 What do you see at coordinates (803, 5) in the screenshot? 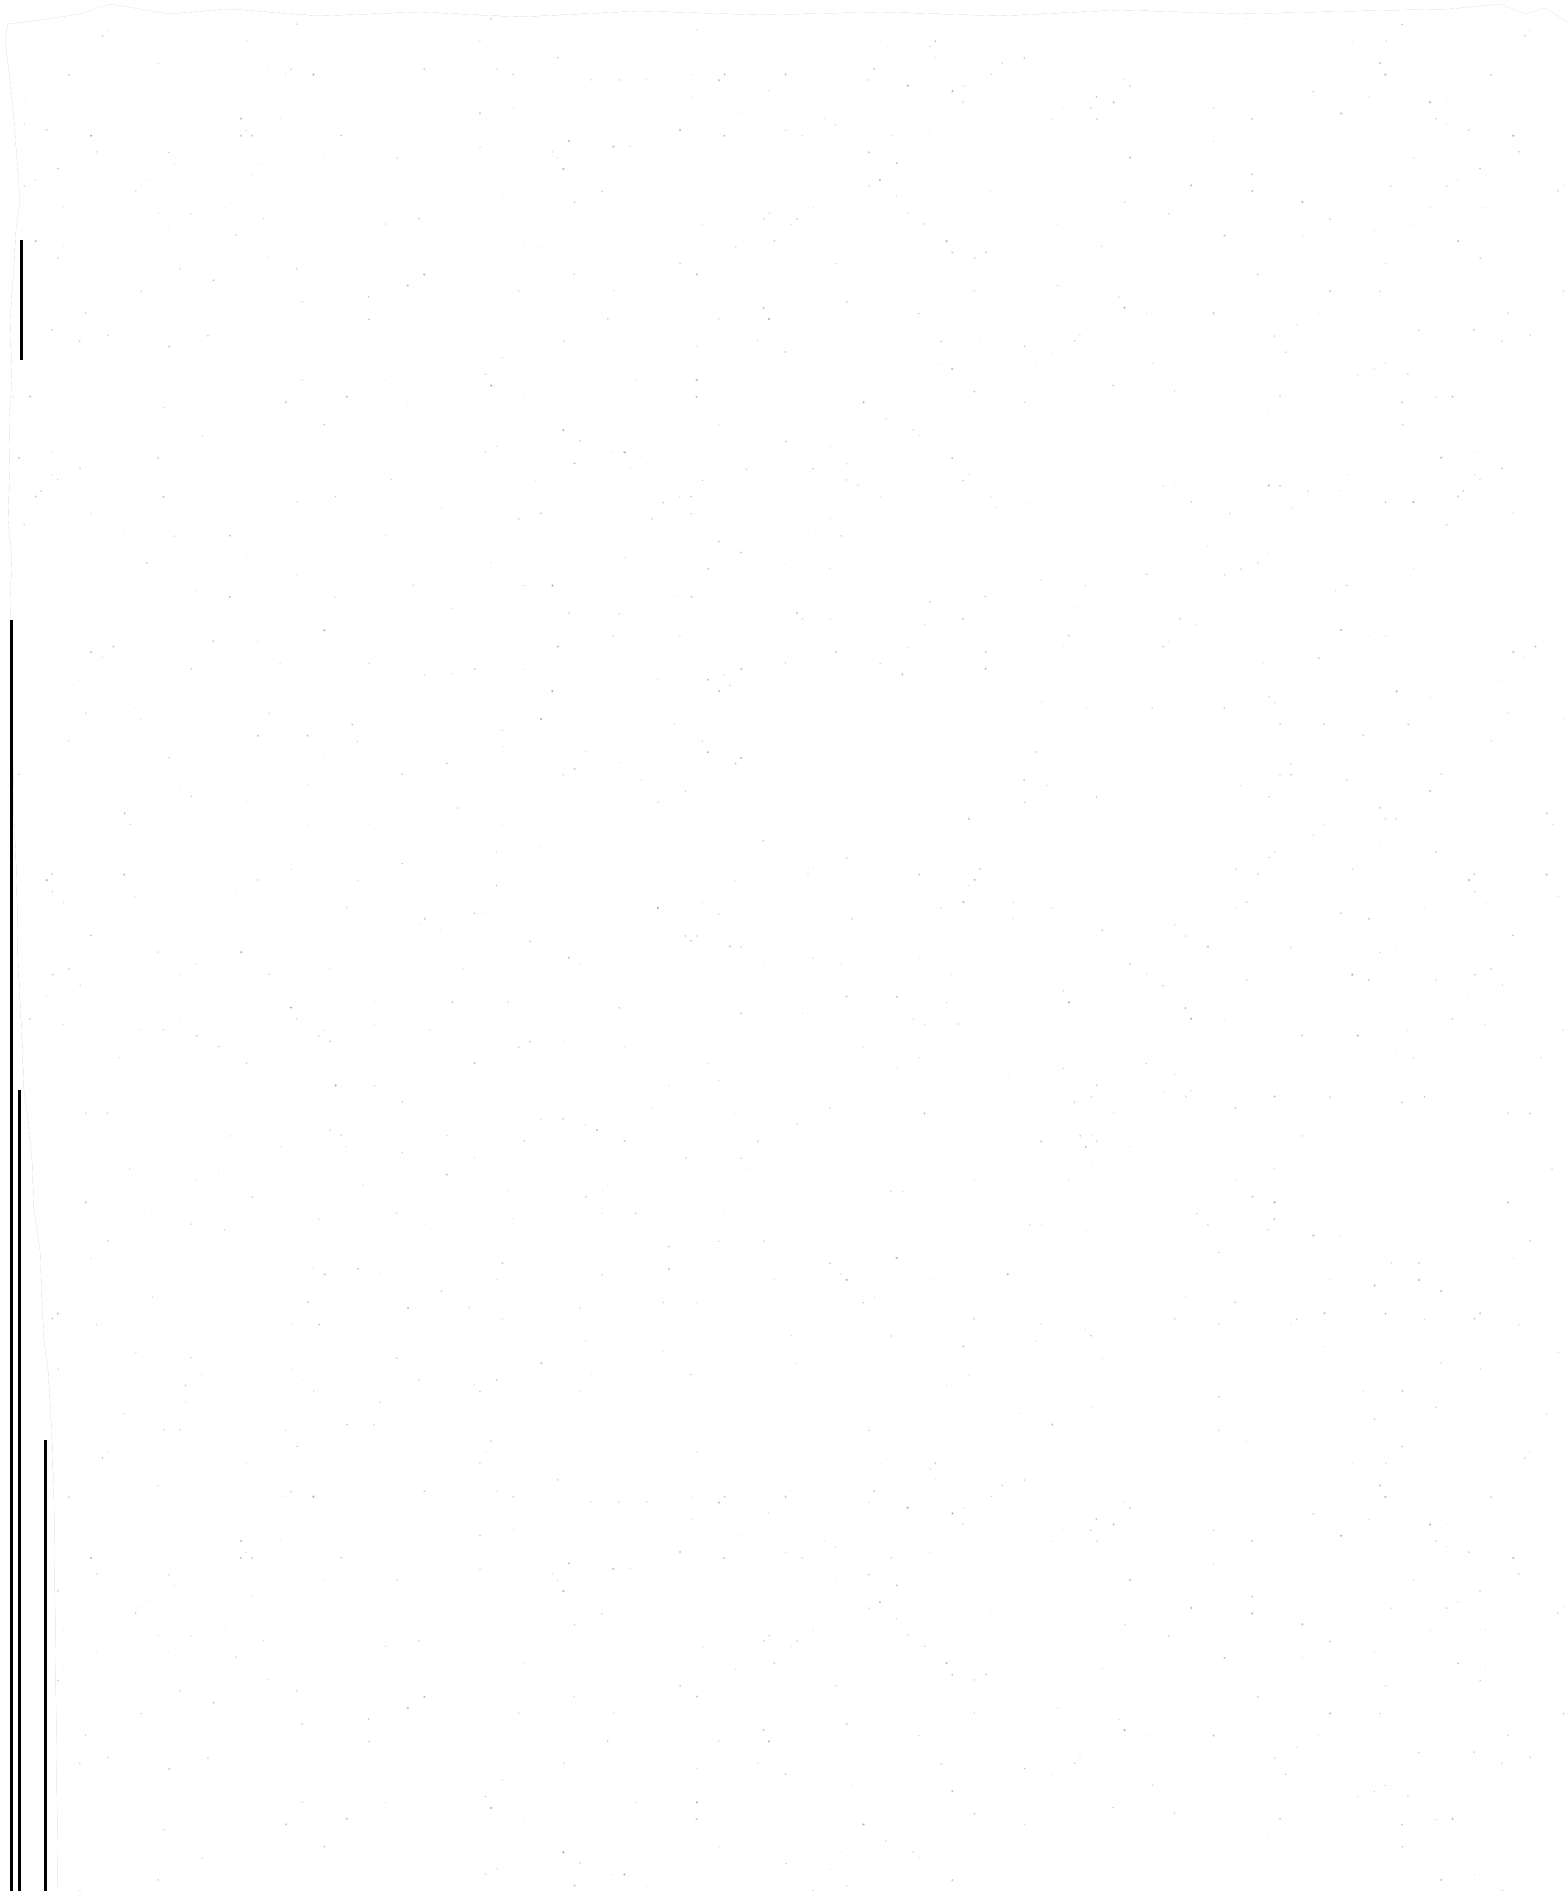
I see `top-text-strip` at bounding box center [803, 5].